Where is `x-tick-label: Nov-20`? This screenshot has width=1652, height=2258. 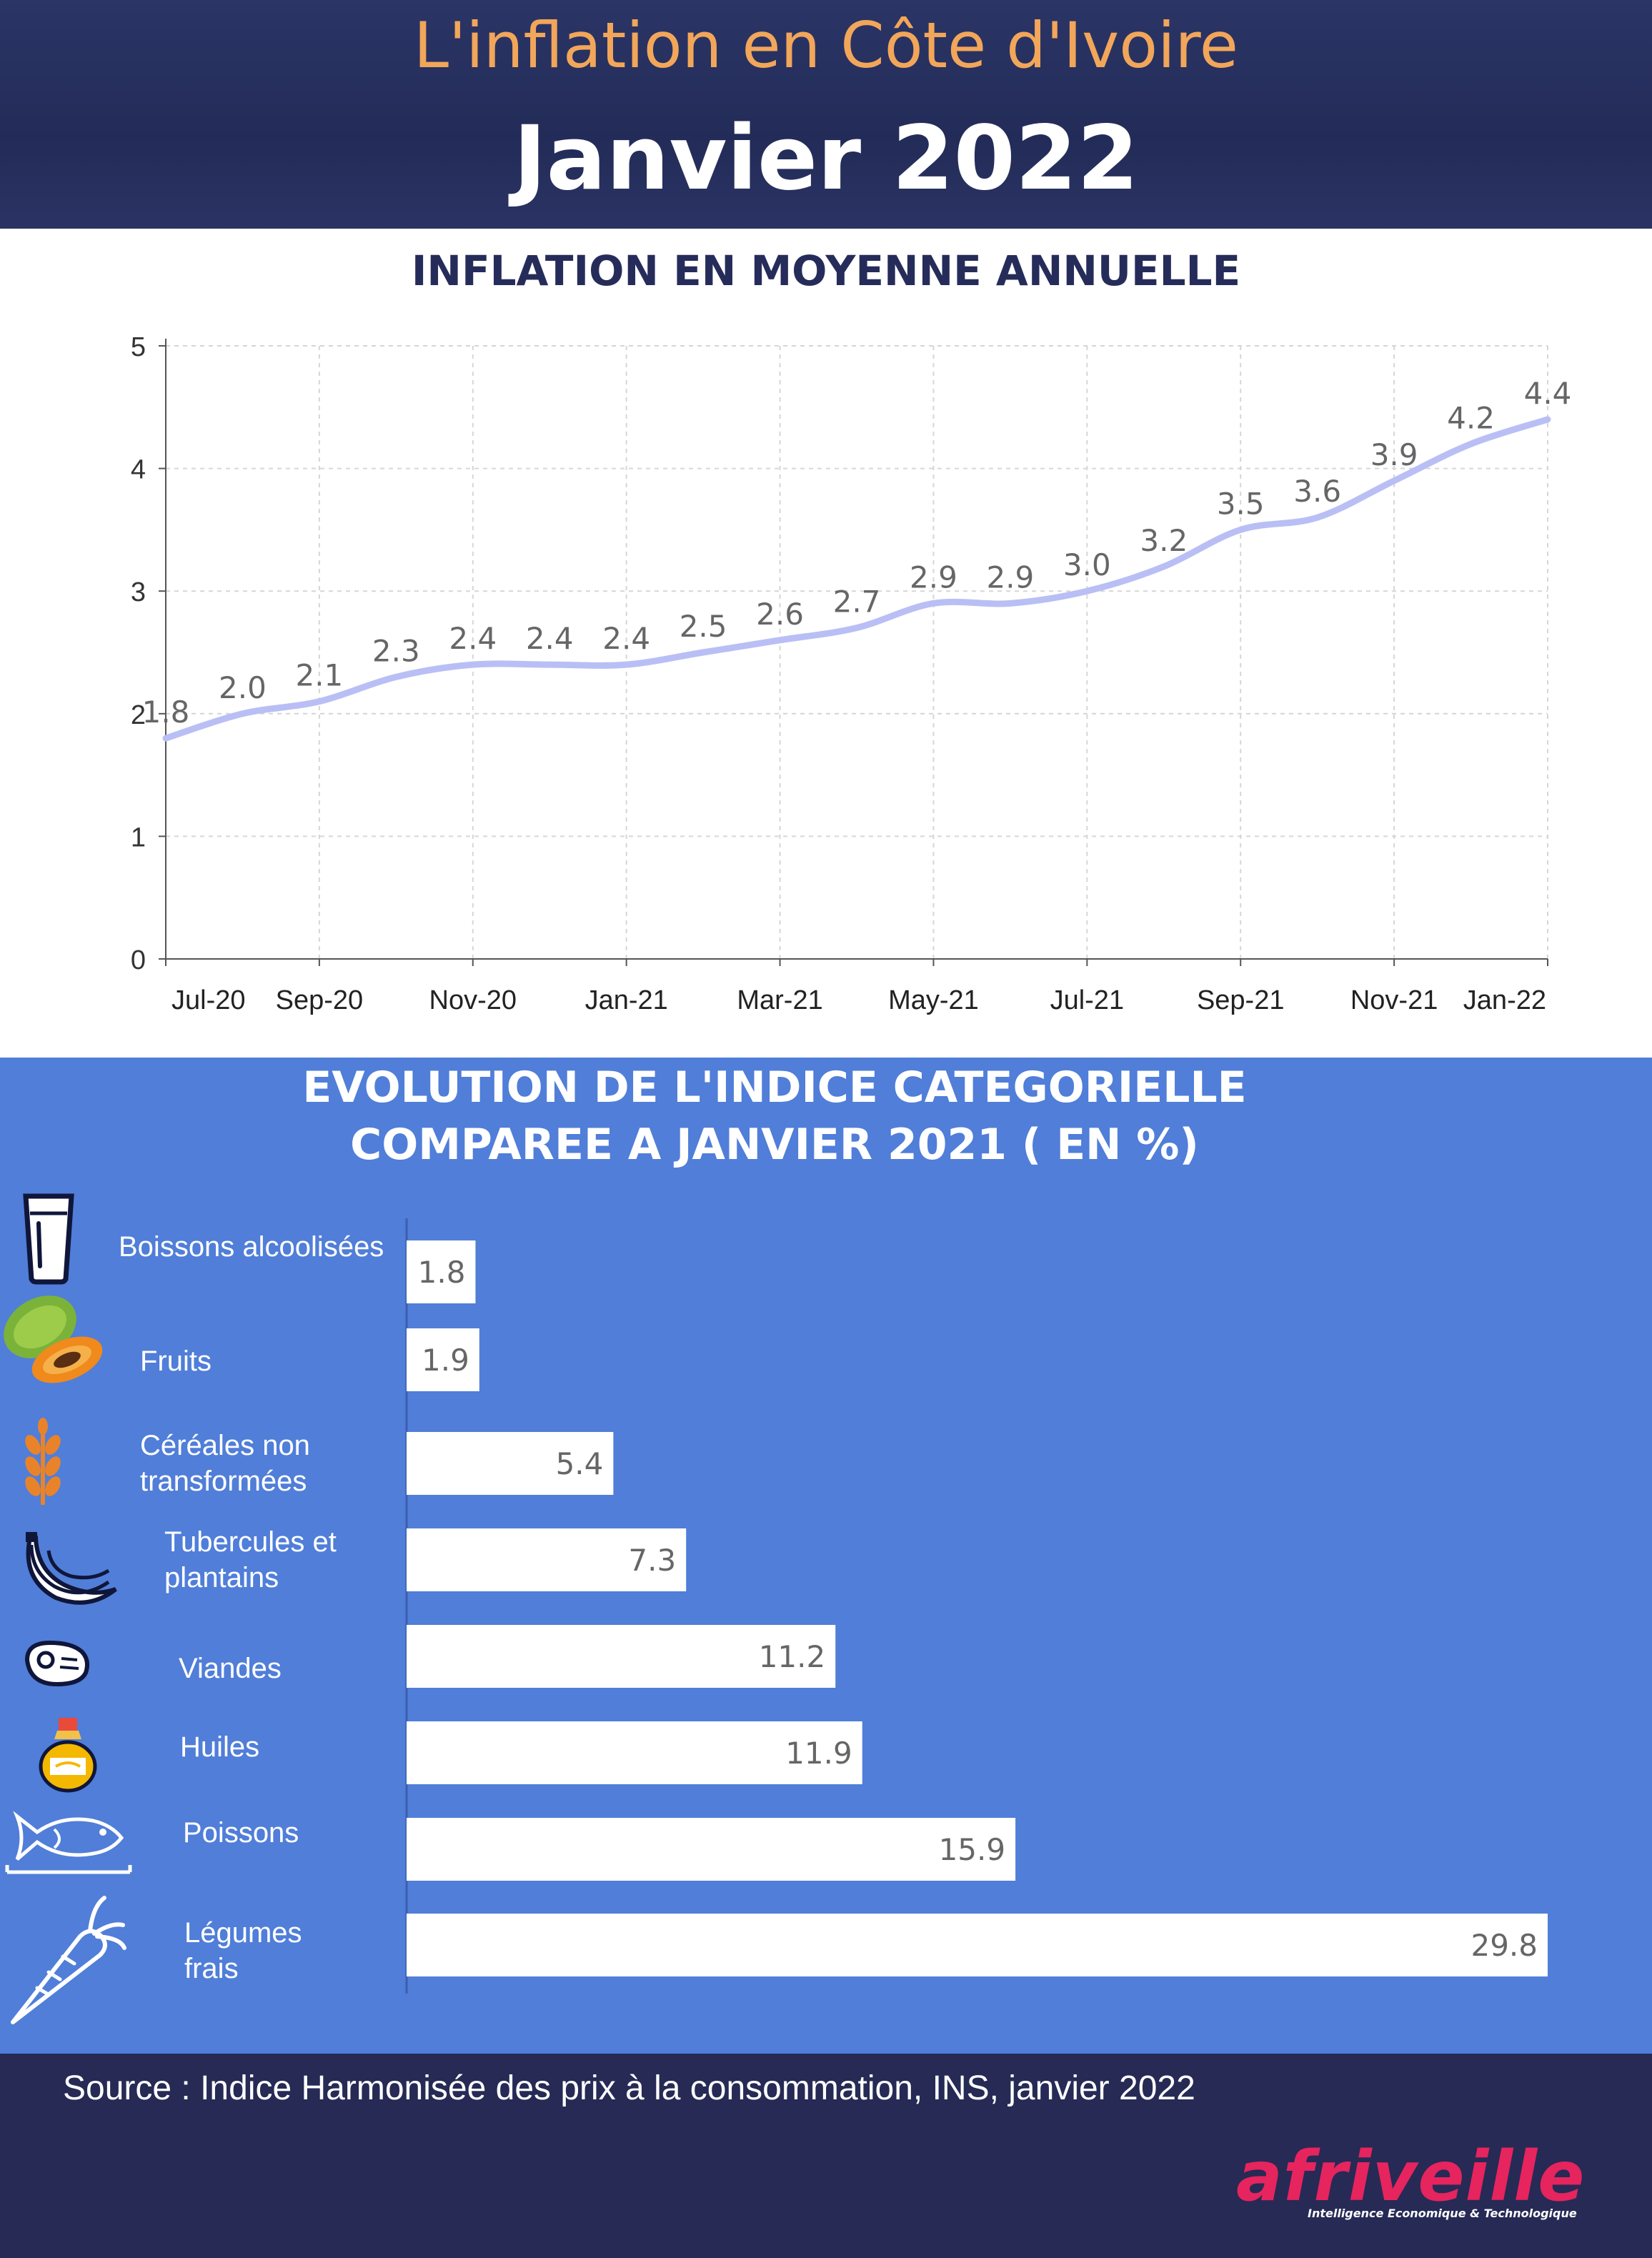 x-tick-label: Nov-20 is located at coordinates (473, 1000).